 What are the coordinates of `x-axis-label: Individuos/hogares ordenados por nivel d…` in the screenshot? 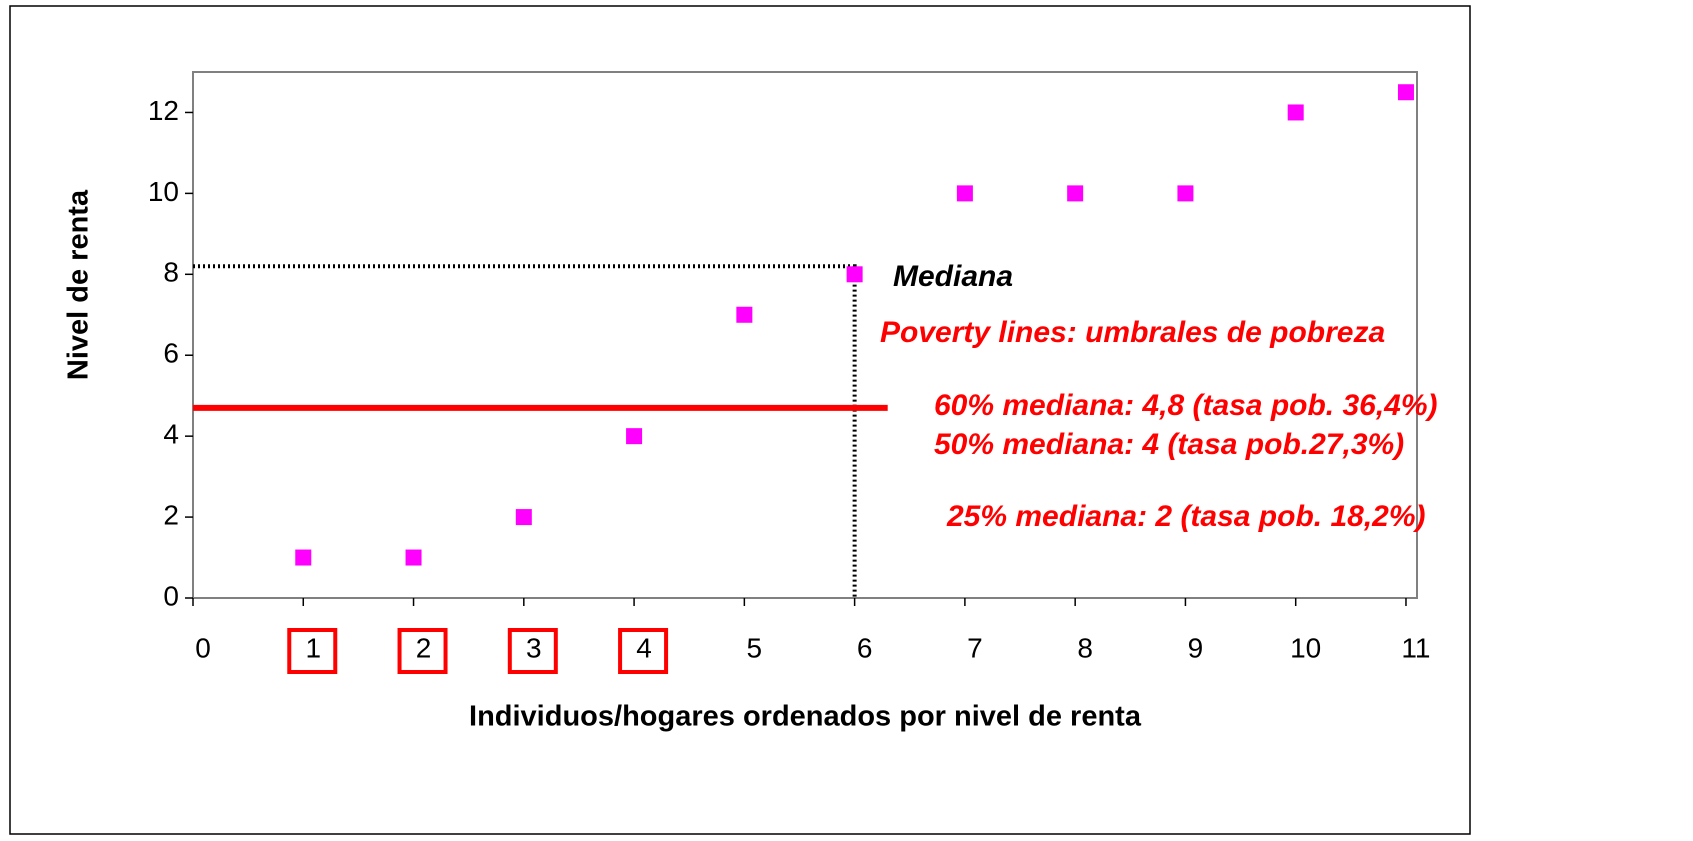 It's located at (805, 717).